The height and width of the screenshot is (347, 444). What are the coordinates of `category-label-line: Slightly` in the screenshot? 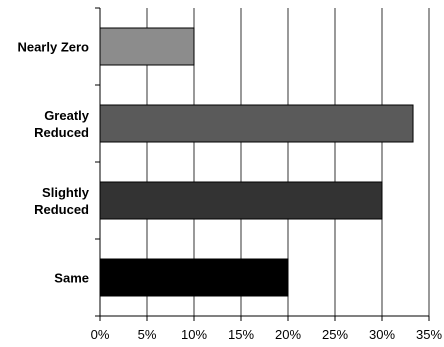 It's located at (66, 192).